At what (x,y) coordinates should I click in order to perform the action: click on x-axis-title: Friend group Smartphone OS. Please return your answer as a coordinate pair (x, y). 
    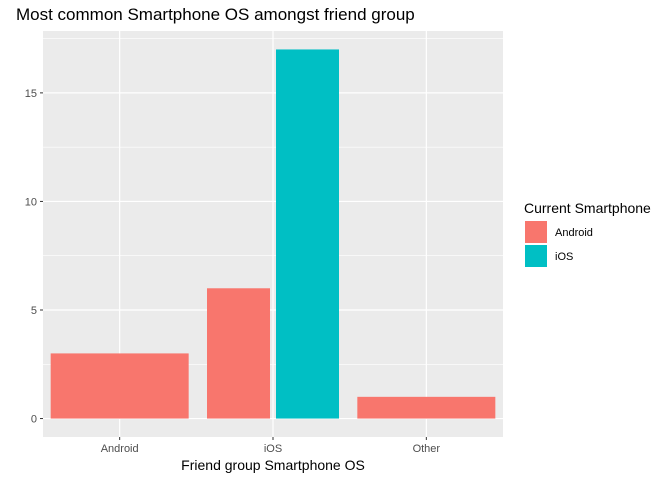
    Looking at the image, I should click on (273, 465).